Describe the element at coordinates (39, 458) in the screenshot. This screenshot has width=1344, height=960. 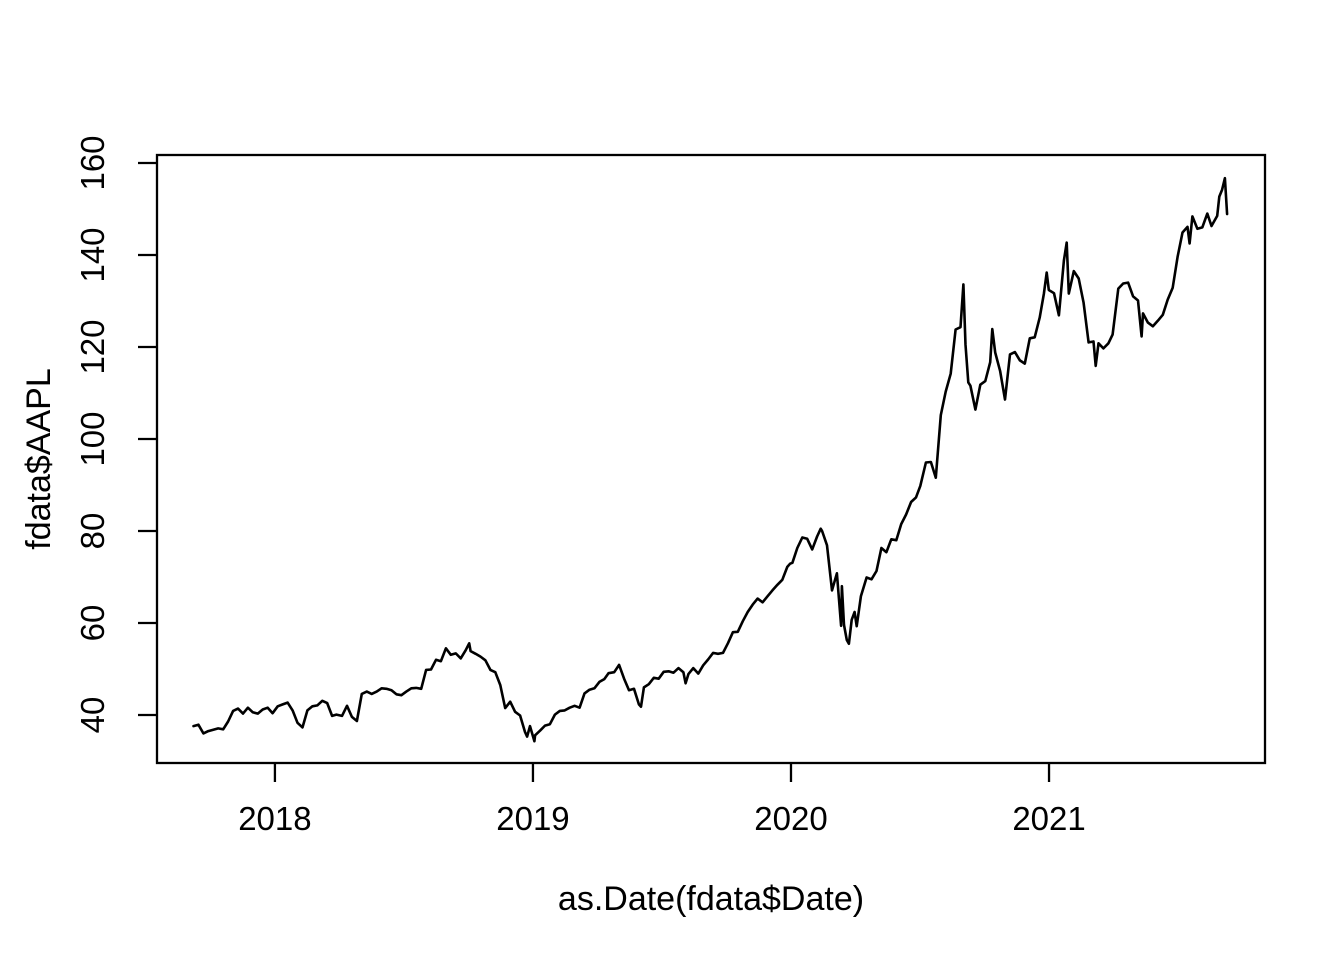
I see `y-axis-title: fdata$AAPL` at that location.